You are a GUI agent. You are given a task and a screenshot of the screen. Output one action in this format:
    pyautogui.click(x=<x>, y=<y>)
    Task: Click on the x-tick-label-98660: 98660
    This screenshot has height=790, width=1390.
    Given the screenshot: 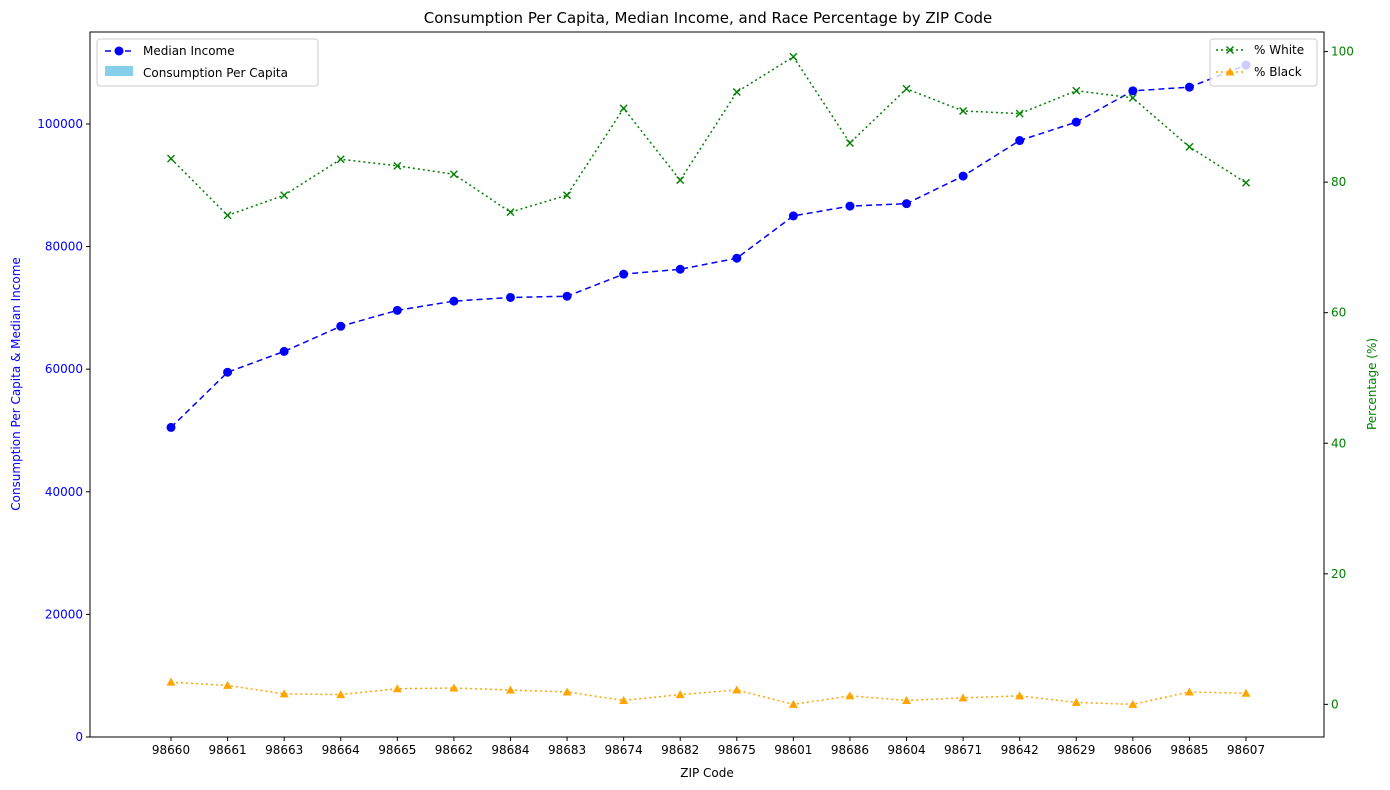 What is the action you would take?
    pyautogui.click(x=171, y=750)
    